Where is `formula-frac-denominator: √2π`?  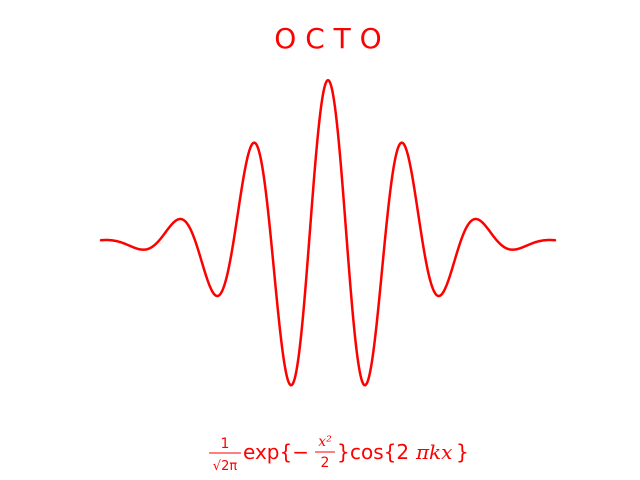 formula-frac-denominator: √2π is located at coordinates (225, 466).